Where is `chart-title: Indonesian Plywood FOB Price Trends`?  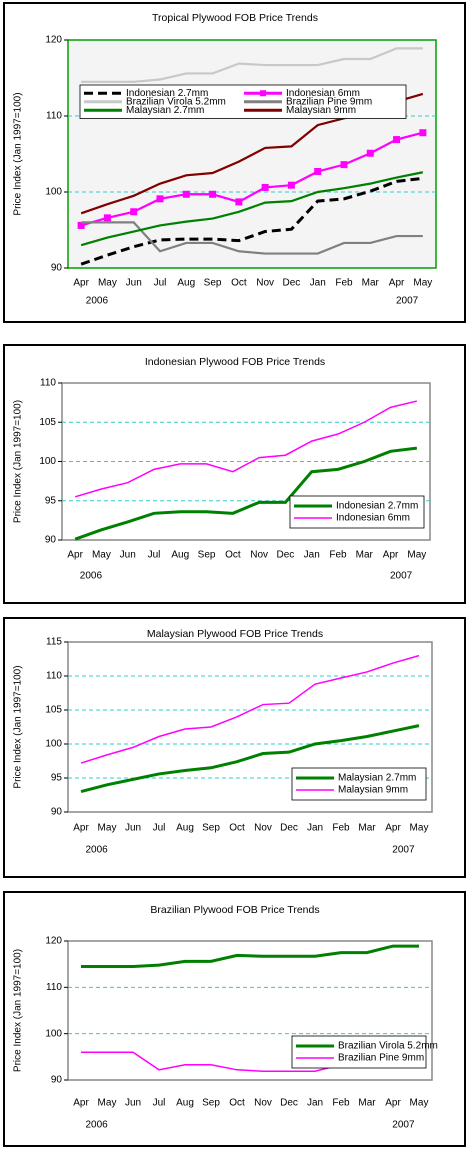
chart-title: Indonesian Plywood FOB Price Trends is located at coordinates (235, 362).